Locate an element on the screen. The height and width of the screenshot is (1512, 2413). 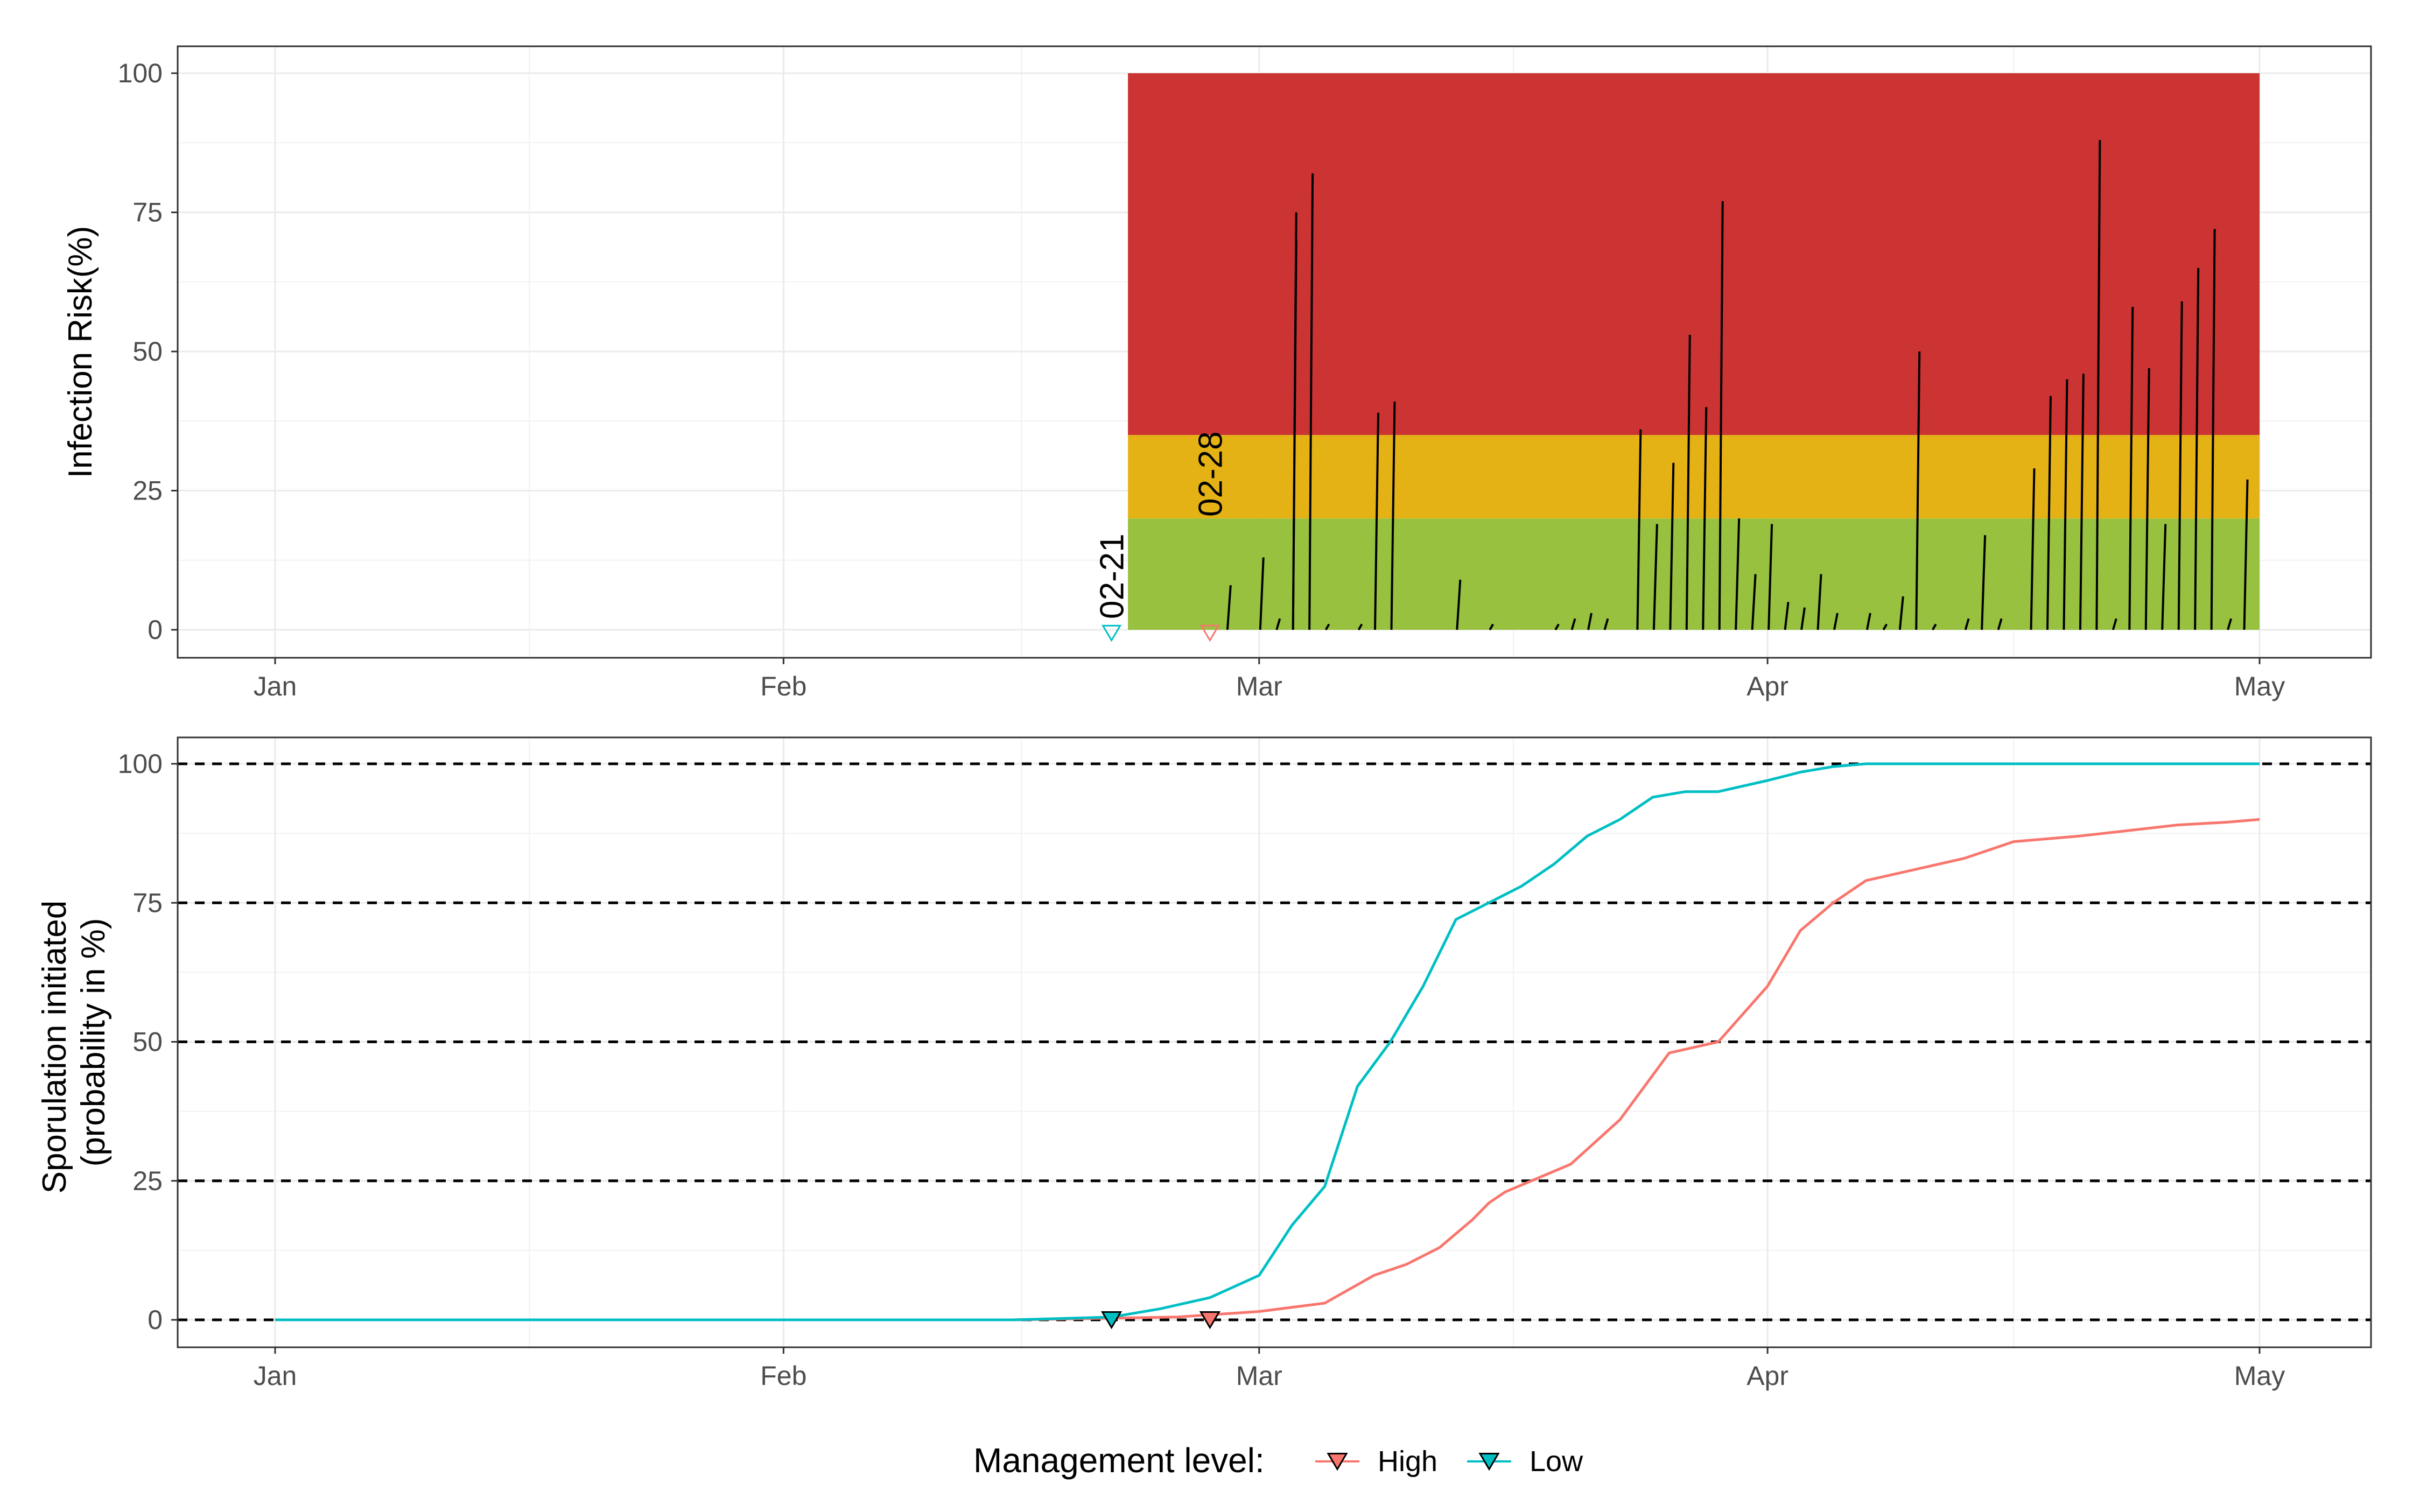
infection-risk-x-axis: Jan Feb Mar Apr May is located at coordinates (1269, 679).